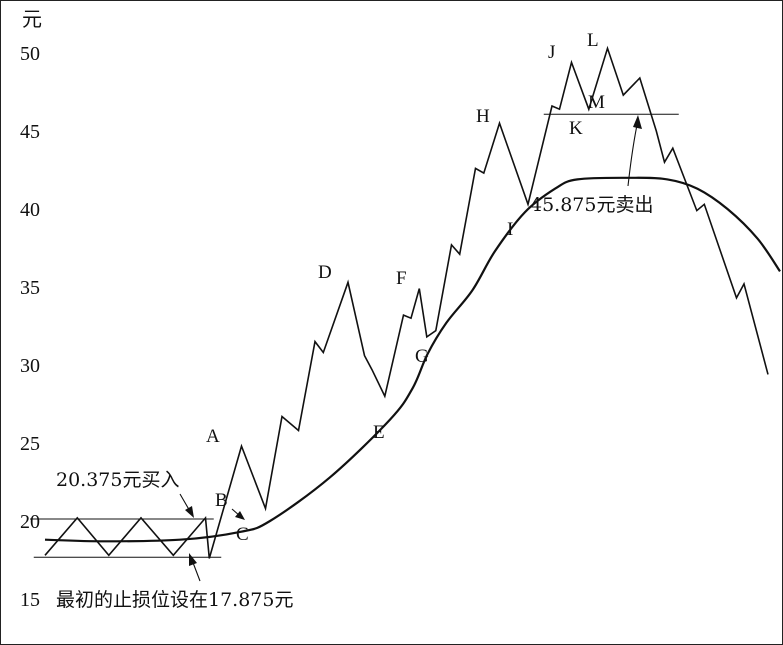 The image size is (783, 645). Describe the element at coordinates (422, 356) in the screenshot. I see `point-label-g: G` at that location.